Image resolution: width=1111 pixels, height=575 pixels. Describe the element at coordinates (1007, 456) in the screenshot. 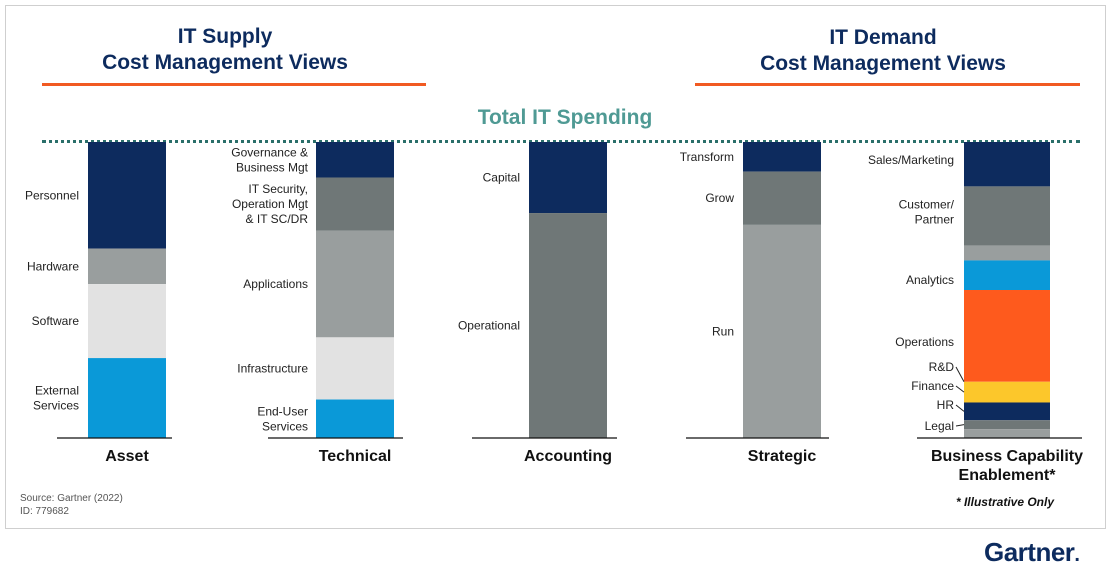

I see `category-label-line: Business Capability` at that location.